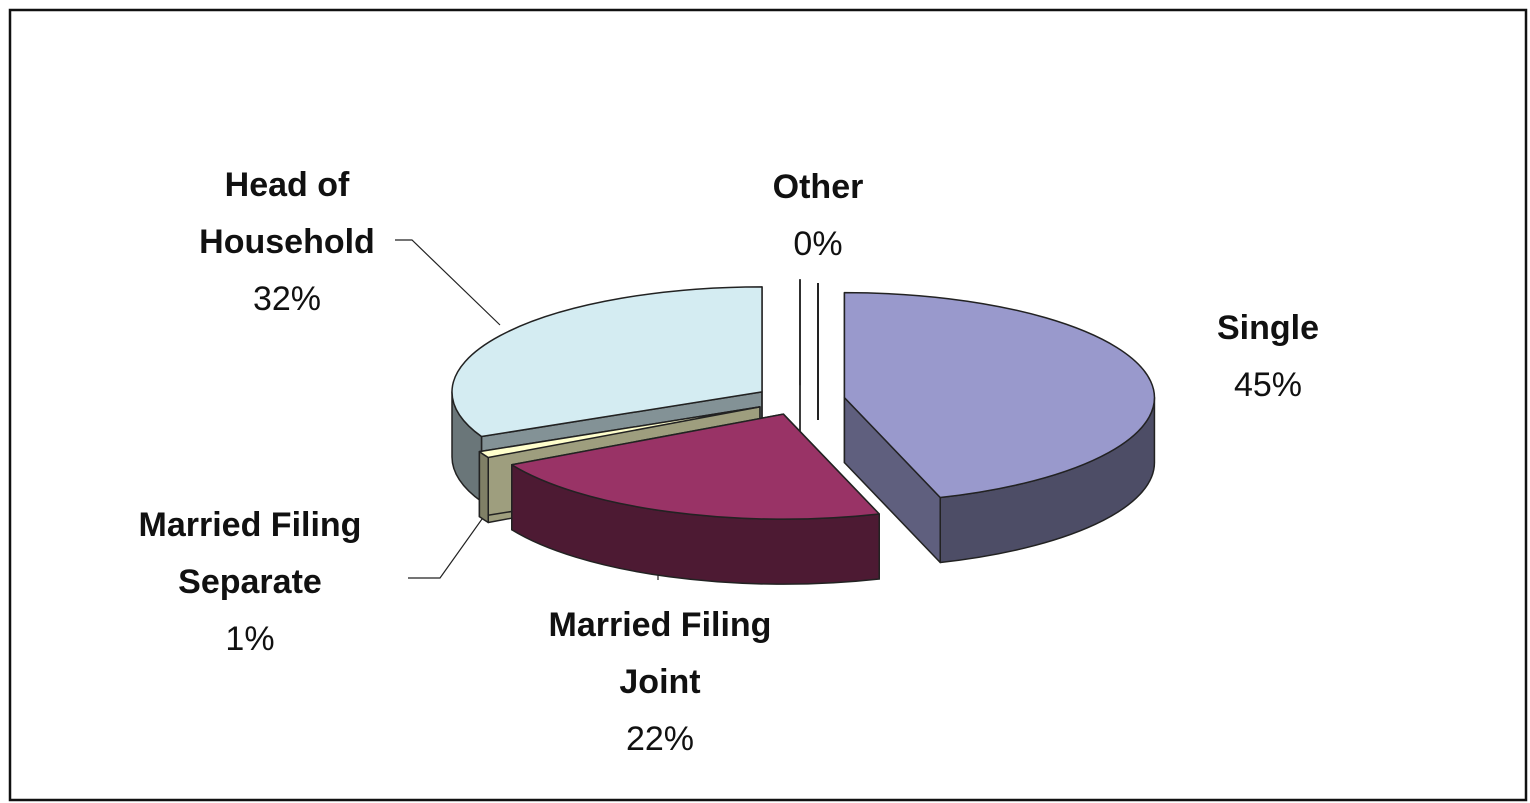 The height and width of the screenshot is (803, 1530). I want to click on category-label: Married Filing Separate, so click(250, 553).